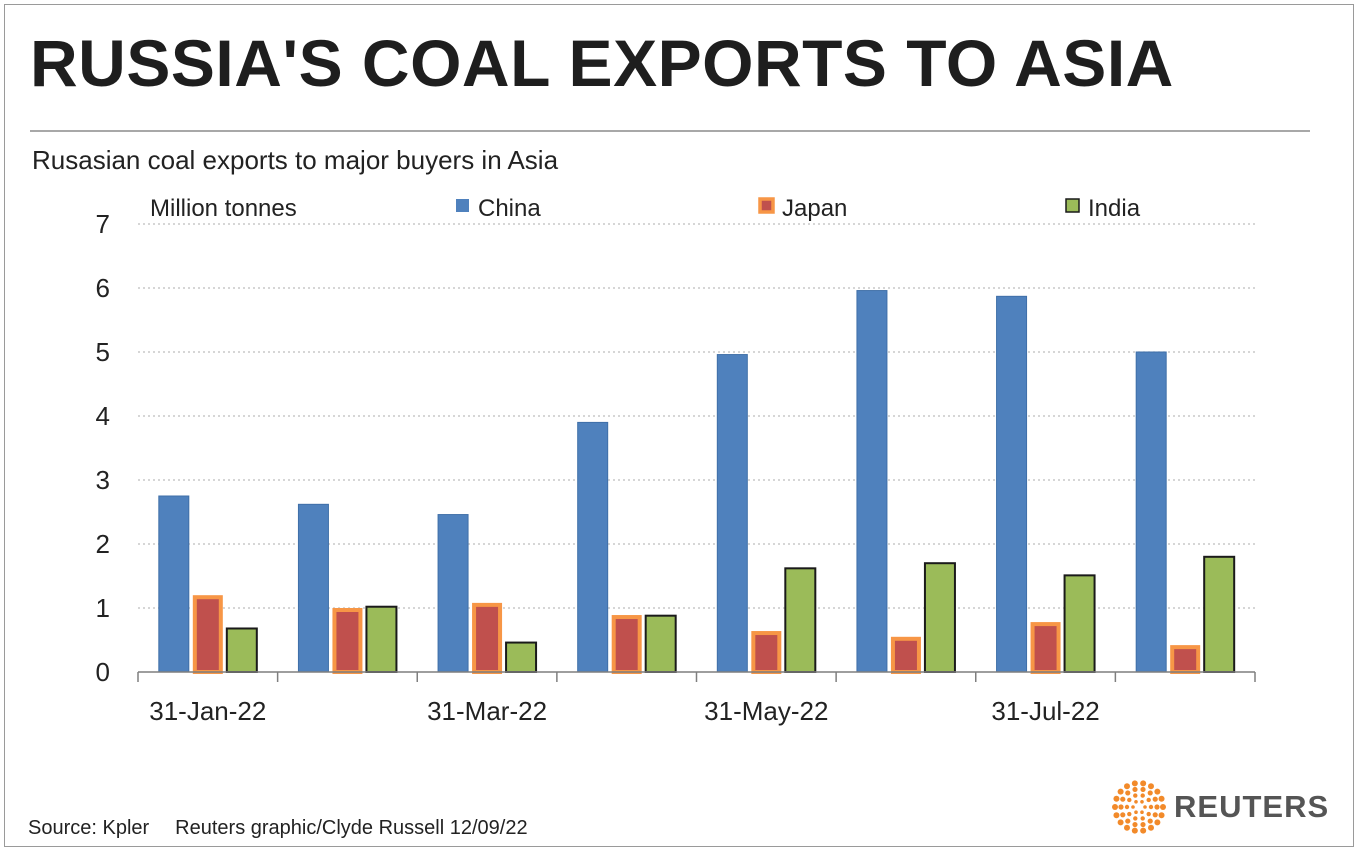 The width and height of the screenshot is (1360, 853). What do you see at coordinates (103, 288) in the screenshot?
I see `y-tick-label: 6` at bounding box center [103, 288].